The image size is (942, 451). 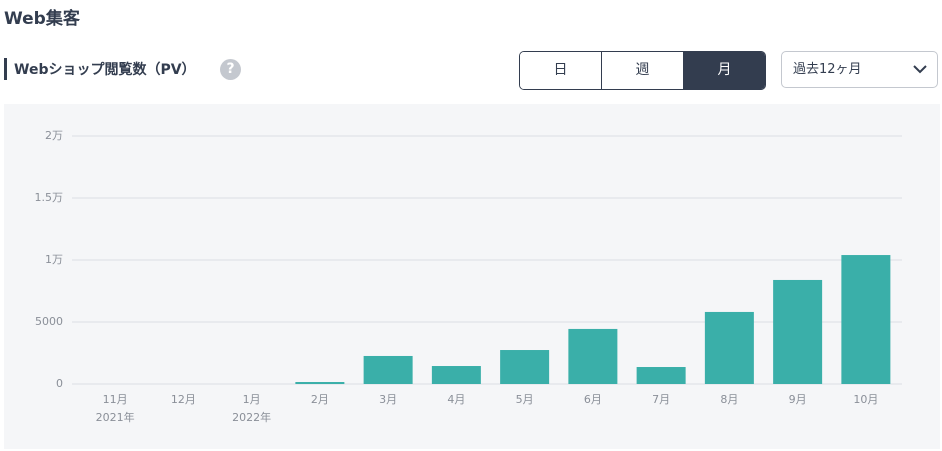 What do you see at coordinates (49, 321) in the screenshot?
I see `y-tick-label: 5000` at bounding box center [49, 321].